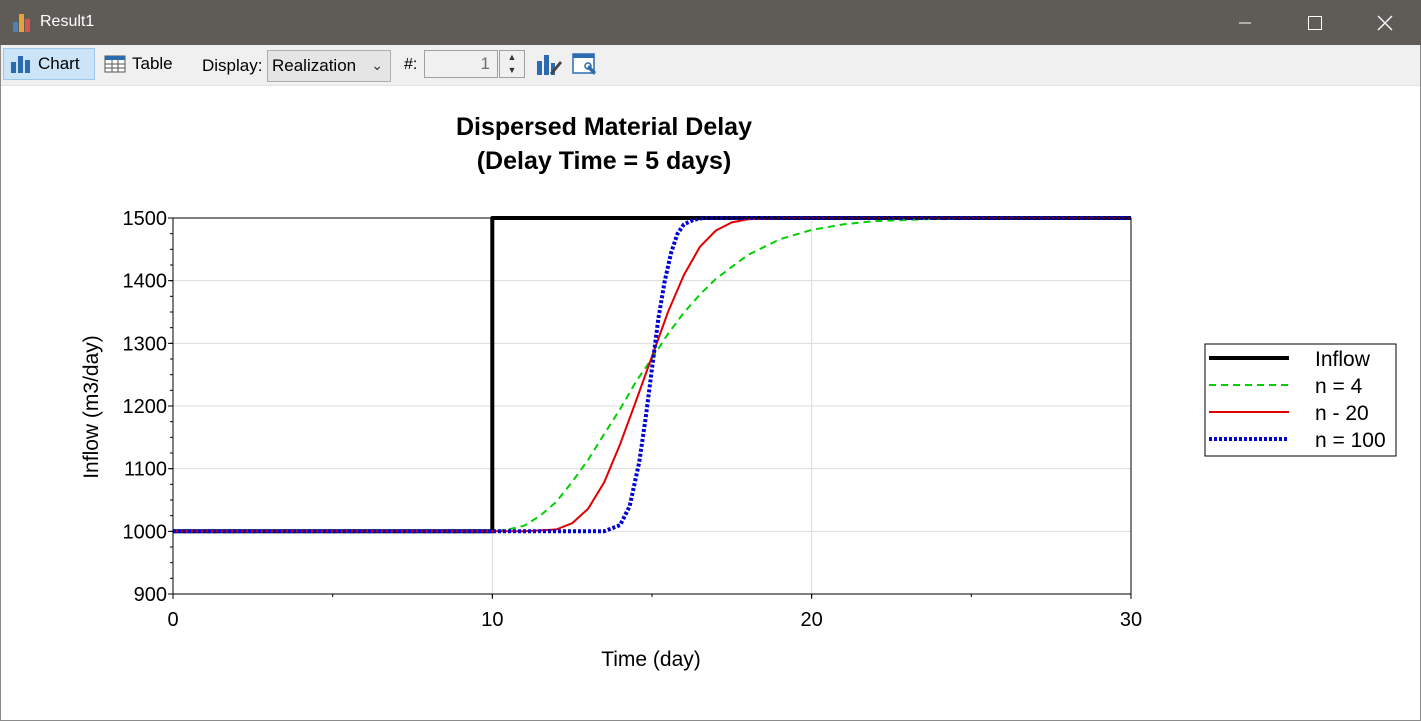 This screenshot has height=721, width=1421. I want to click on chart-button: Chart, so click(49, 64).